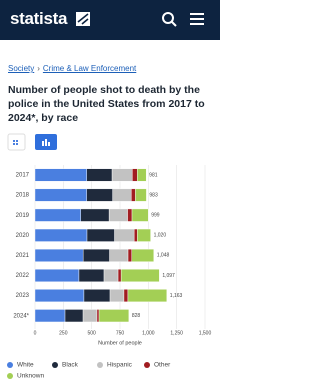 The image size is (320, 384). I want to click on total-label: 1,097, so click(168, 276).